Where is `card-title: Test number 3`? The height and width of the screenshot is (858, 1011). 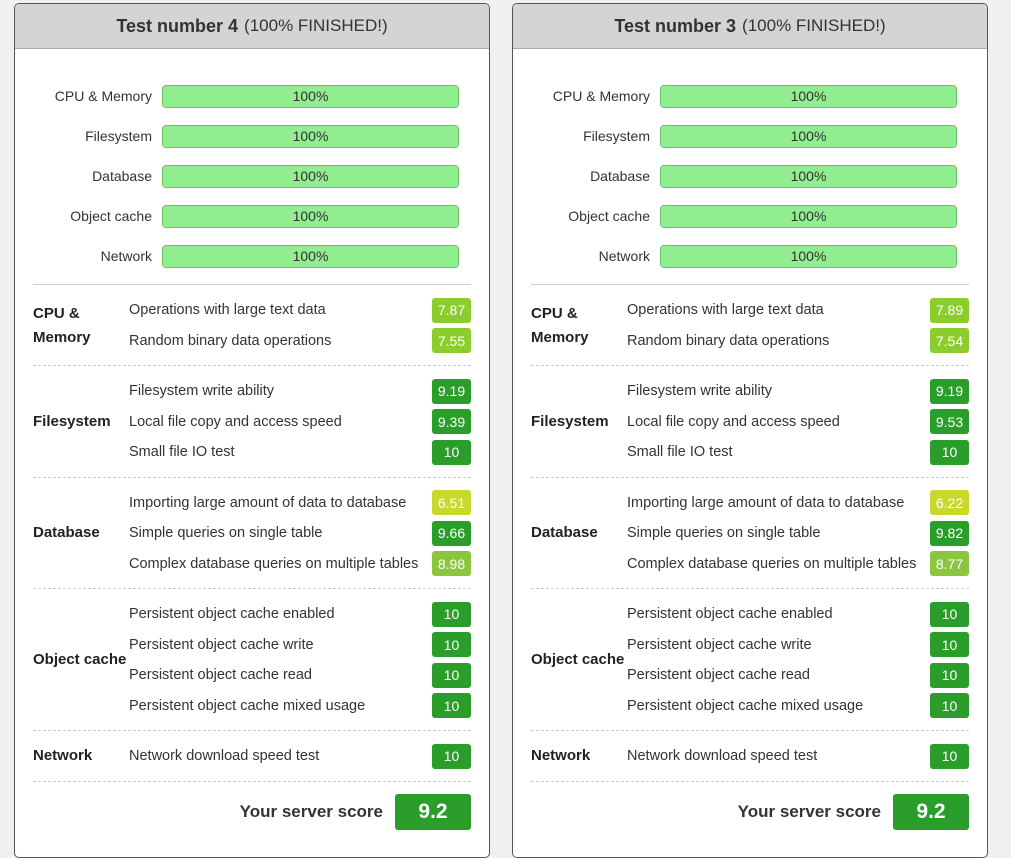
card-title: Test number 3 is located at coordinates (675, 25).